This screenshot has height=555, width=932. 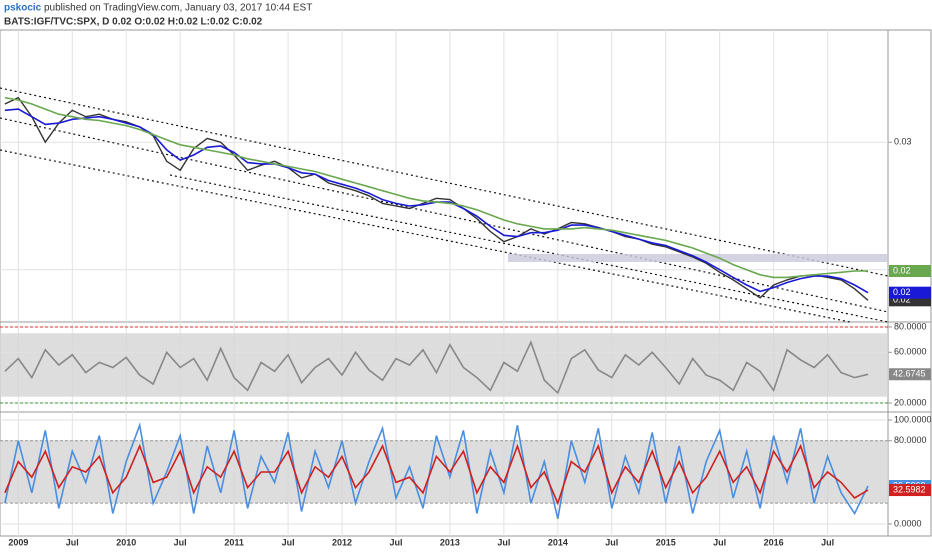 What do you see at coordinates (23, 8) in the screenshot?
I see `author: pskocic` at bounding box center [23, 8].